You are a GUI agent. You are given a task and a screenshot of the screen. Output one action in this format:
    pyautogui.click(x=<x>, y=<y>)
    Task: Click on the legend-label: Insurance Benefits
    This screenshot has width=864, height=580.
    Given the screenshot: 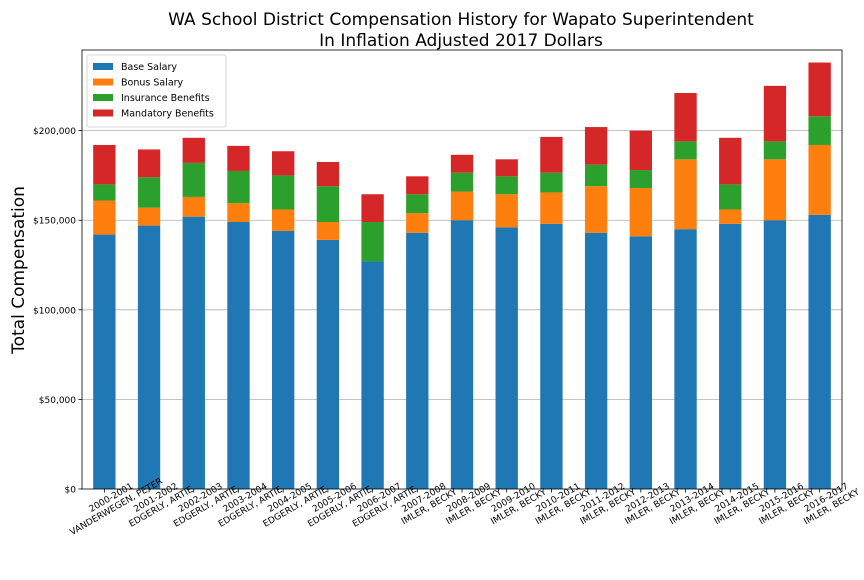 What is the action you would take?
    pyautogui.click(x=165, y=98)
    